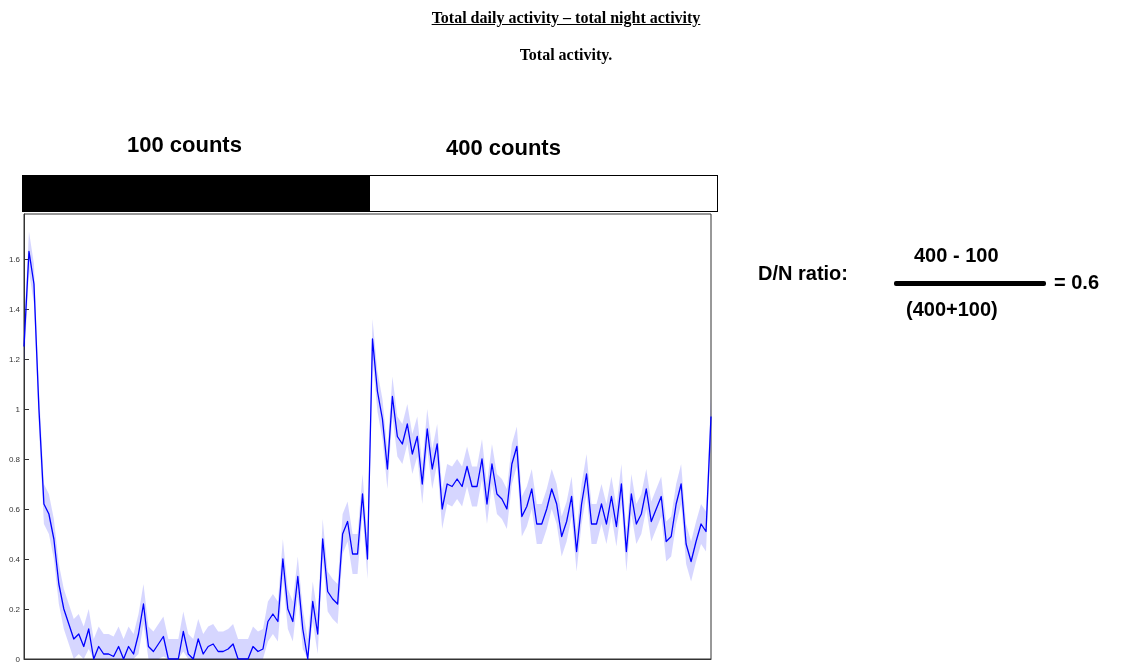  I want to click on y-tick-label: 0.6, so click(14, 509).